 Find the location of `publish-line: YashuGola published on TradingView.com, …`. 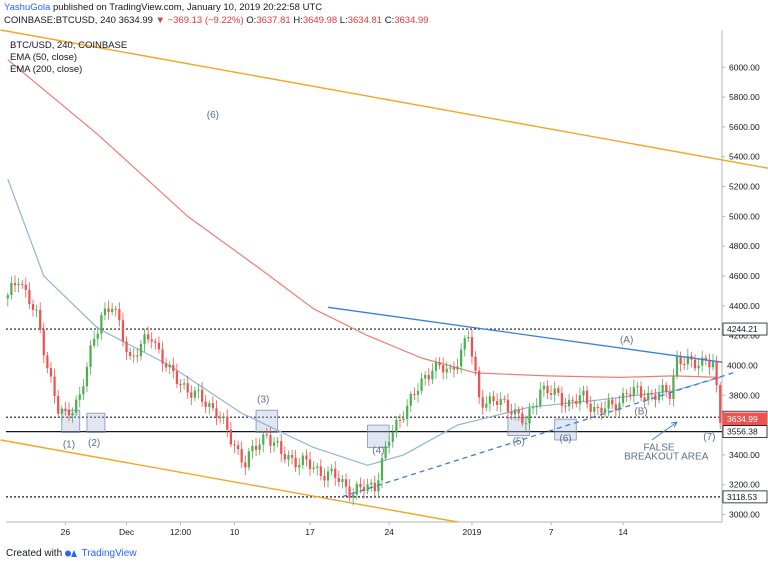

publish-line: YashuGola published on TradingView.com, … is located at coordinates (163, 7).